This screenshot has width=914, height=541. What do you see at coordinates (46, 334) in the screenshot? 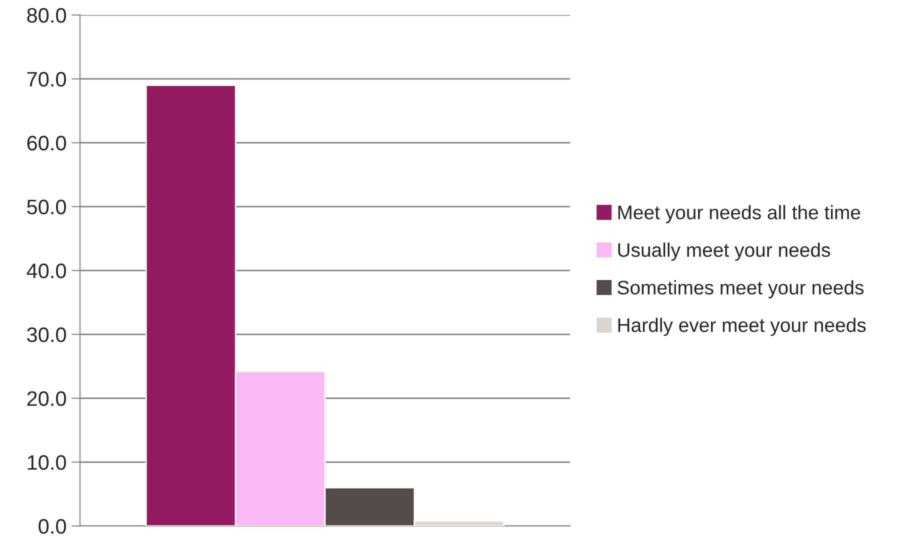
I see `y-tick-label: 30.0` at bounding box center [46, 334].